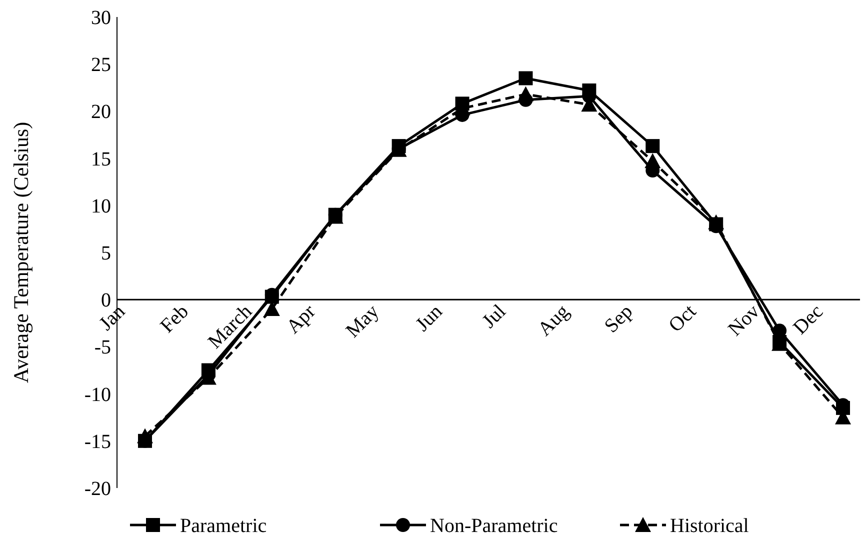 This screenshot has height=542, width=866. I want to click on legend-label: Parametric, so click(223, 526).